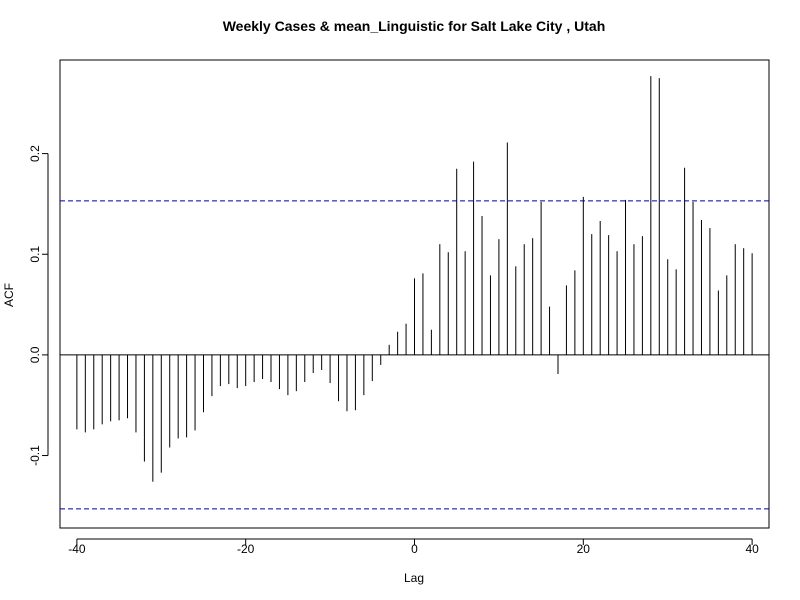 The height and width of the screenshot is (600, 800). What do you see at coordinates (414, 578) in the screenshot?
I see `x-axis-label: Lag` at bounding box center [414, 578].